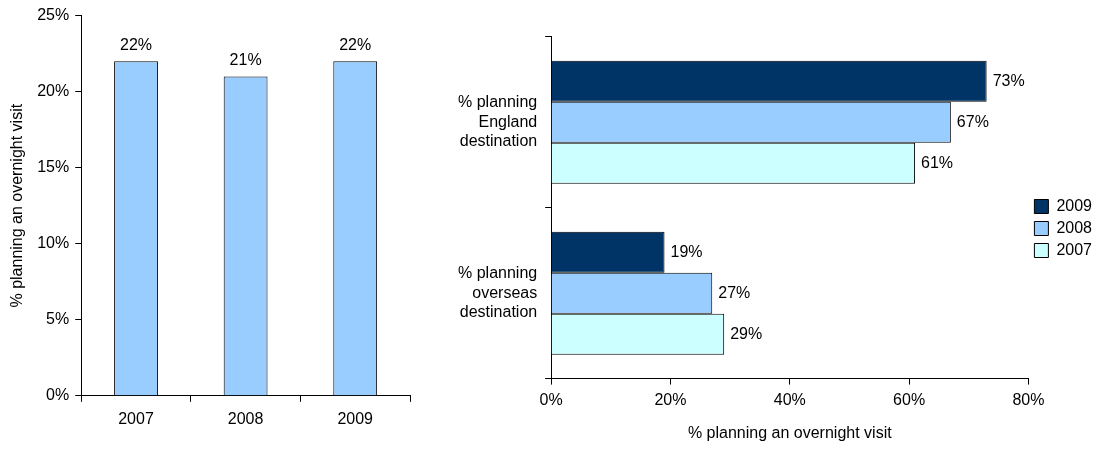 This screenshot has width=1112, height=457. What do you see at coordinates (1028, 399) in the screenshot?
I see `x-tick-label: 80%` at bounding box center [1028, 399].